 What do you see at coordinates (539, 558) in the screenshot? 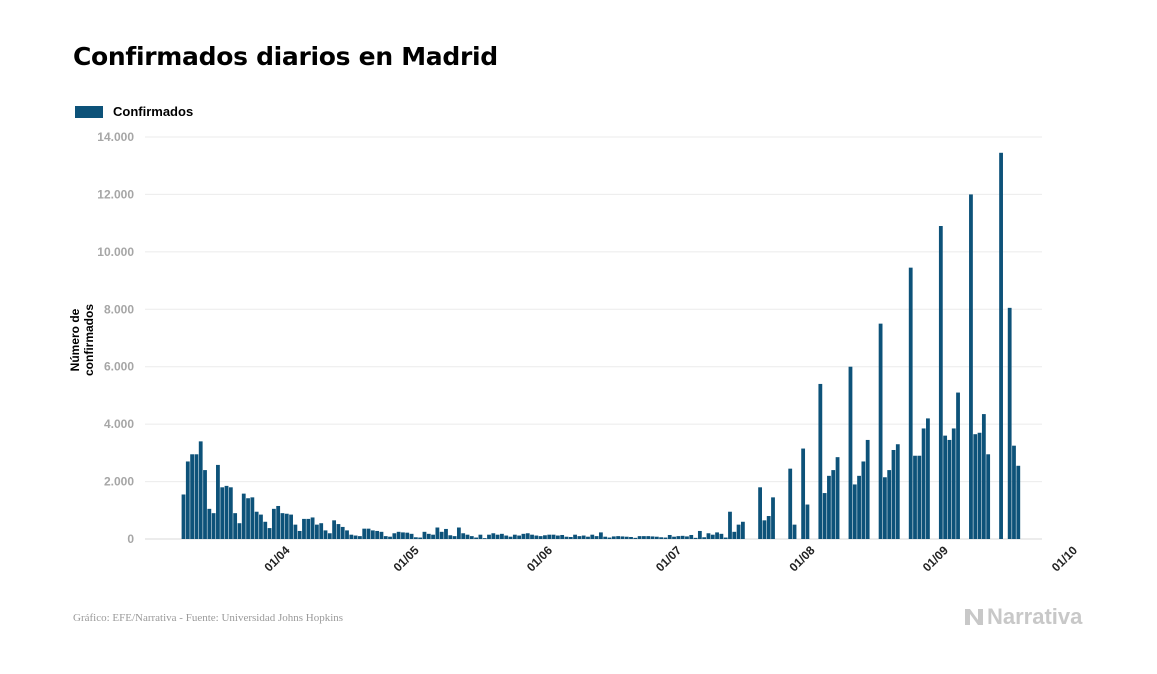
I see `x-tick-label: 01/06` at bounding box center [539, 558].